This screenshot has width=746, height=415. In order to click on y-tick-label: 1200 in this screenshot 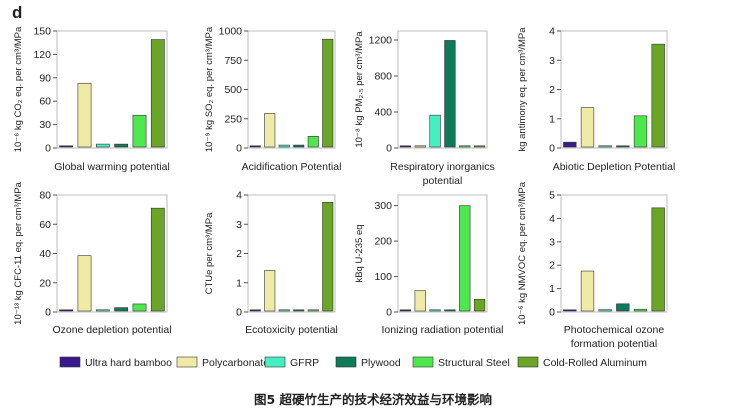, I will do `click(381, 41)`.